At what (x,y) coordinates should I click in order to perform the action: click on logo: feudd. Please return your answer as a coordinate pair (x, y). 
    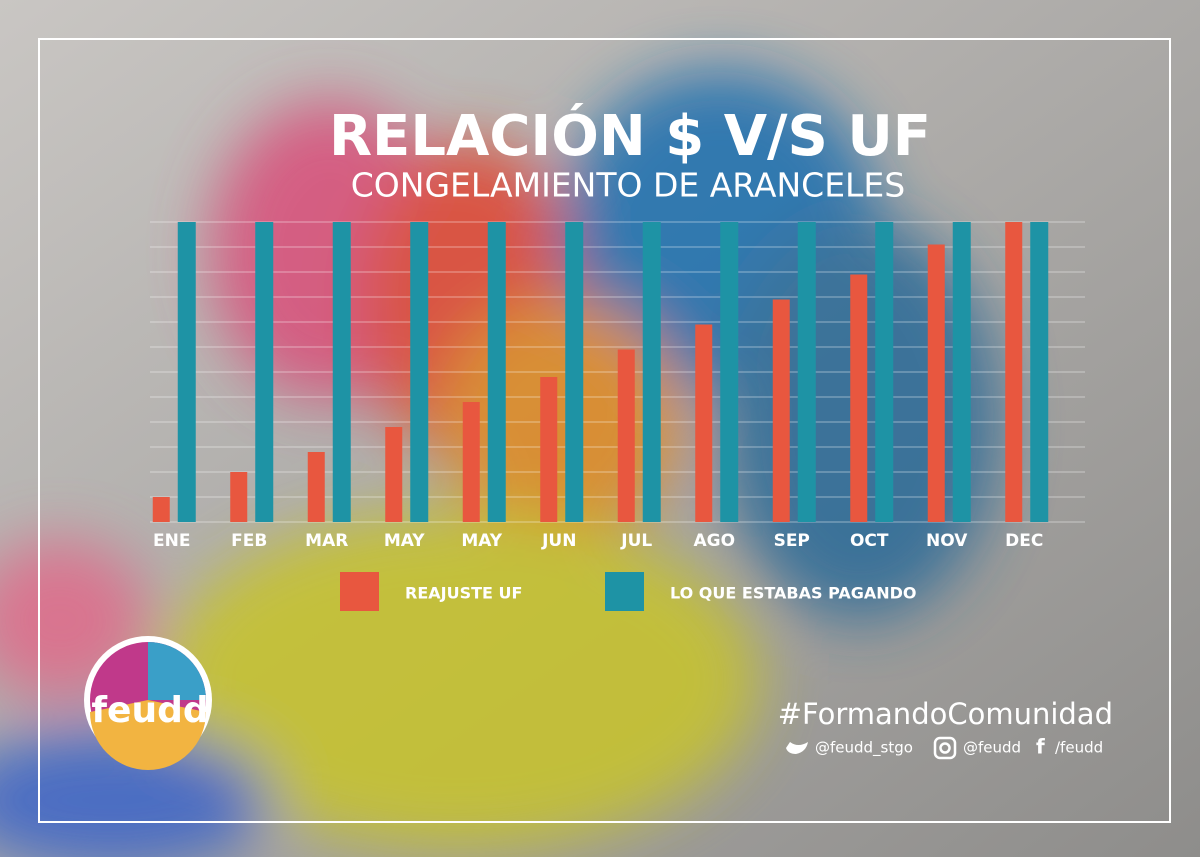
    Looking at the image, I should click on (148, 703).